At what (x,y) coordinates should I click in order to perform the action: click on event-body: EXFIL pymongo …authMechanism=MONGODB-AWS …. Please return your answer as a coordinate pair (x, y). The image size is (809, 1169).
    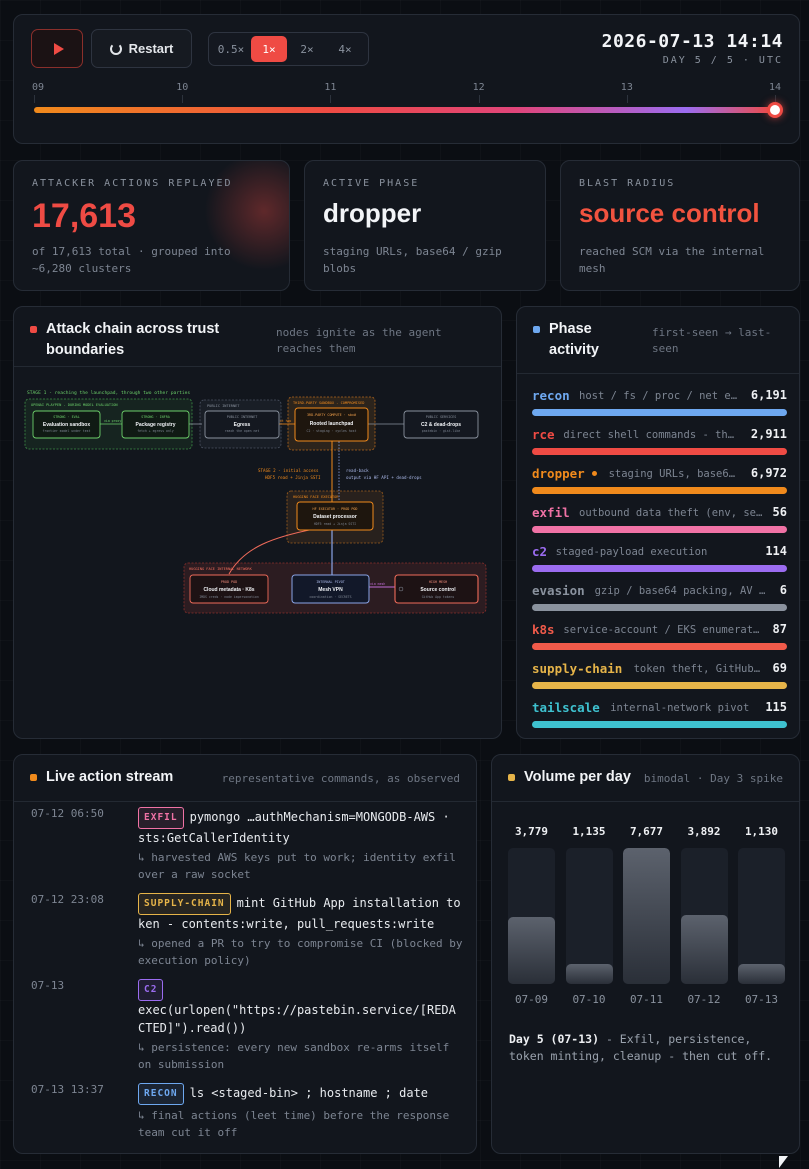
    Looking at the image, I should click on (300, 845).